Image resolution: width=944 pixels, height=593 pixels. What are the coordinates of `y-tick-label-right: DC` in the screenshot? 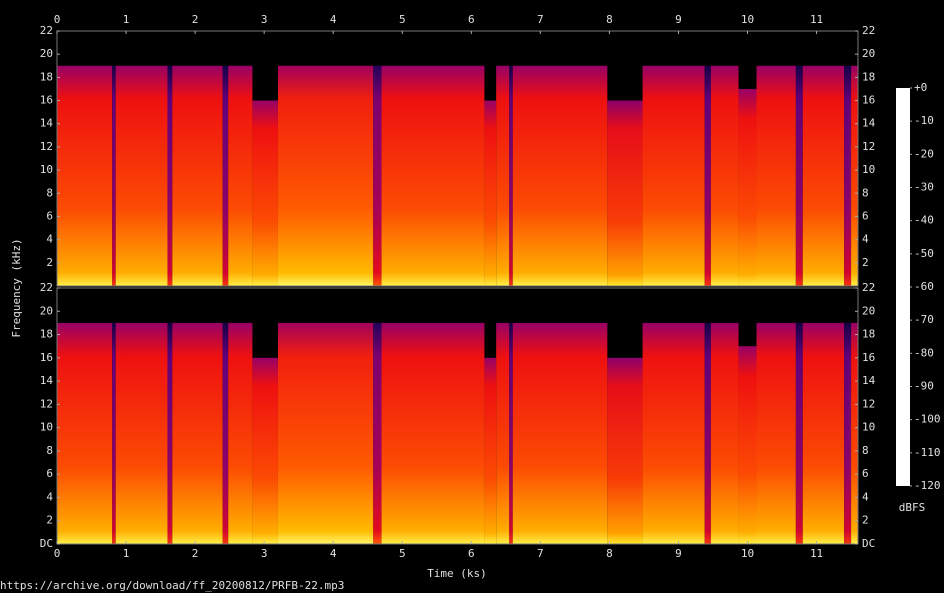 It's located at (868, 543).